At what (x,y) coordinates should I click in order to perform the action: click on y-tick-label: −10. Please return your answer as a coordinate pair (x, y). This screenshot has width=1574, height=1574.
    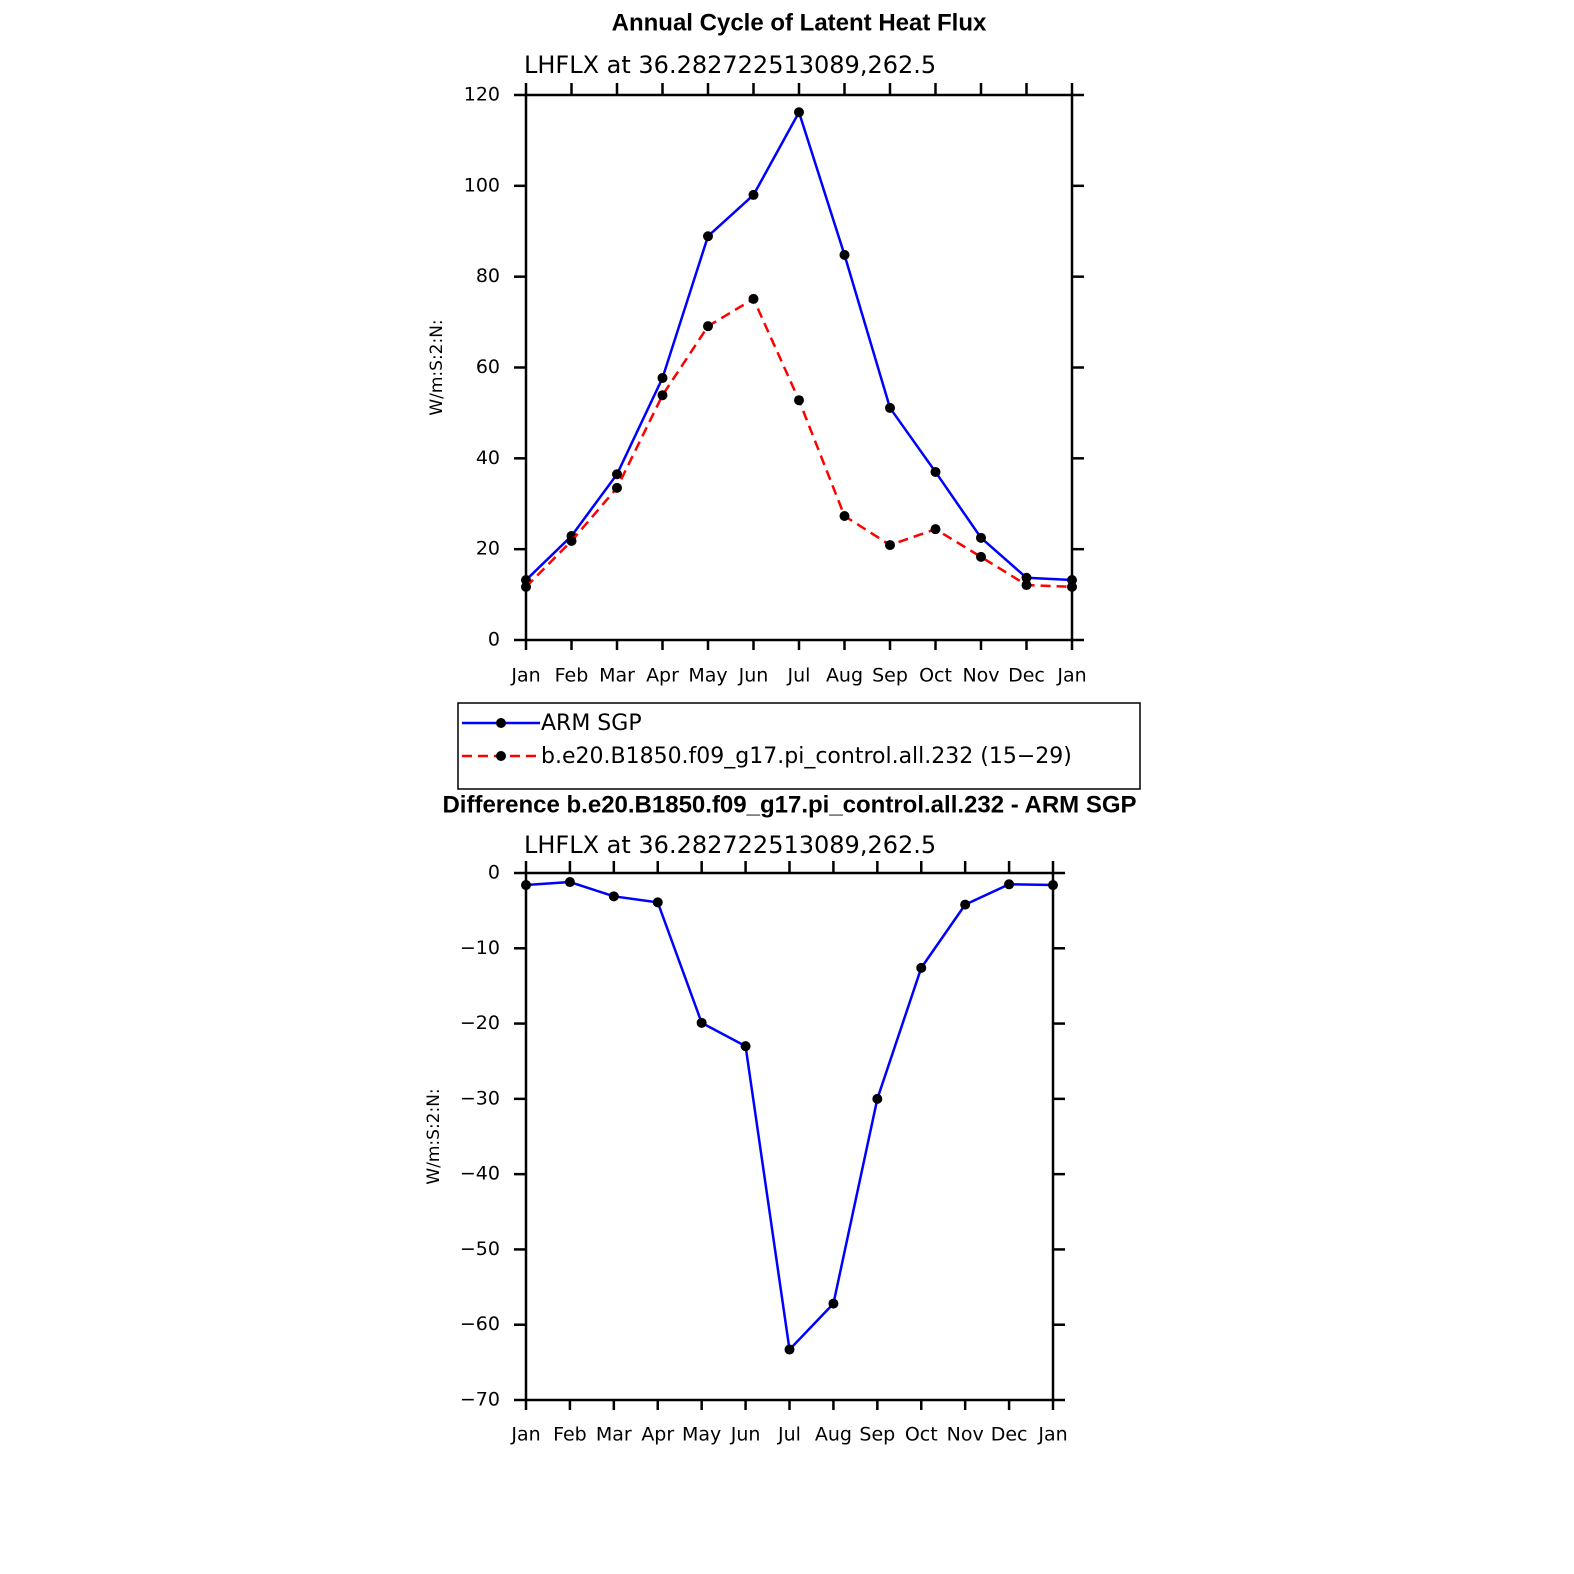
    Looking at the image, I should click on (480, 948).